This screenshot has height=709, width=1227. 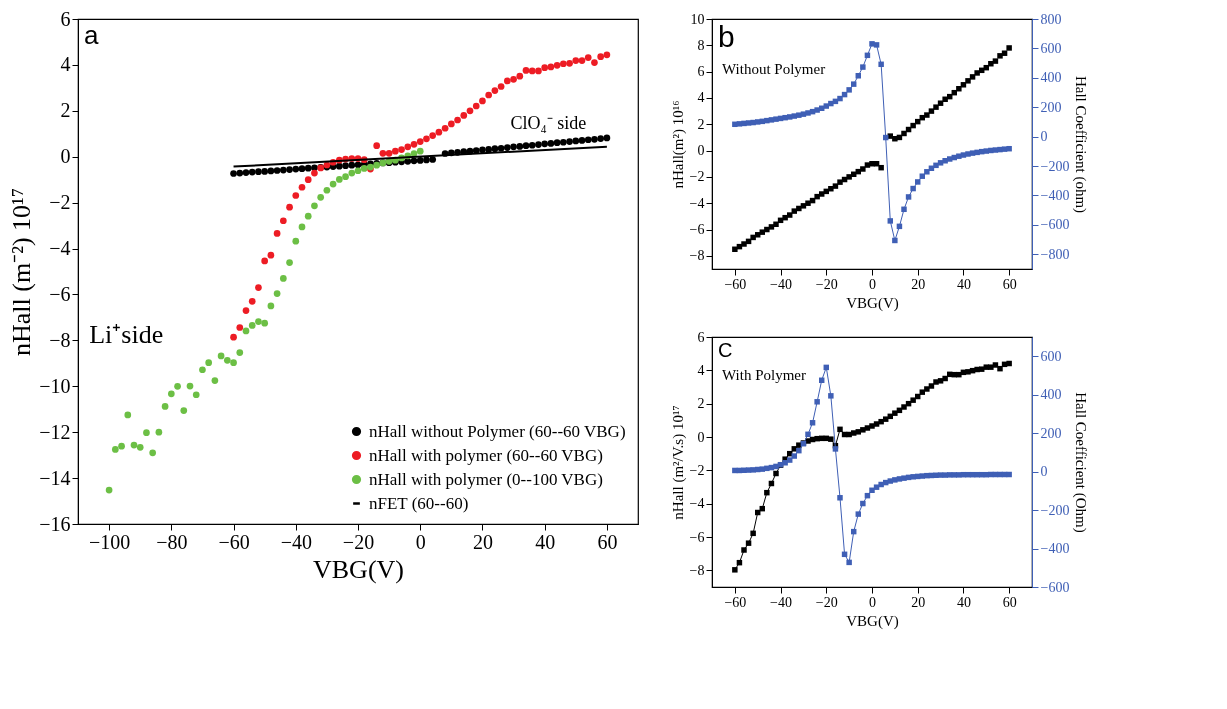 I want to click on annotation: ClO₄⁻ side, so click(x=548, y=122).